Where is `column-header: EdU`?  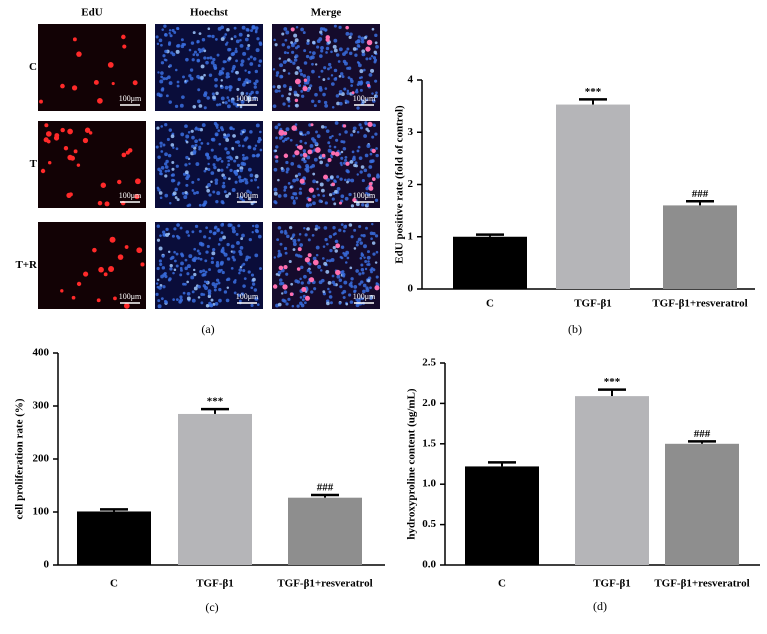 column-header: EdU is located at coordinates (91, 13).